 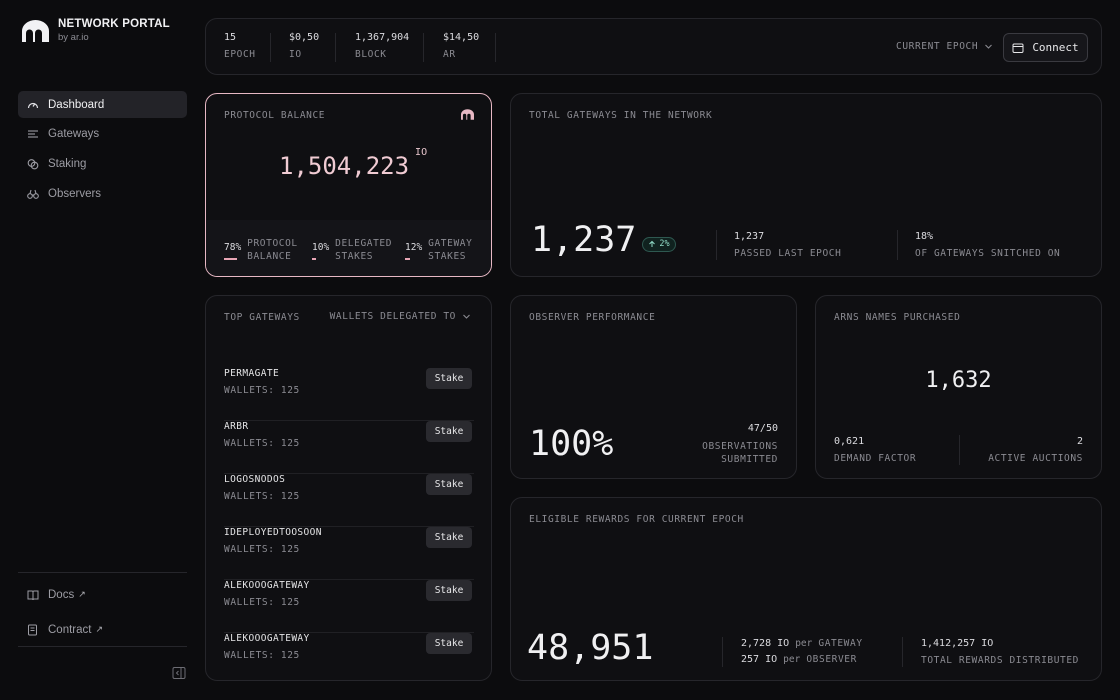 What do you see at coordinates (636, 519) in the screenshot?
I see `card-title: ELIGIBLE REWARDS FOR CURRENT EPOCH` at bounding box center [636, 519].